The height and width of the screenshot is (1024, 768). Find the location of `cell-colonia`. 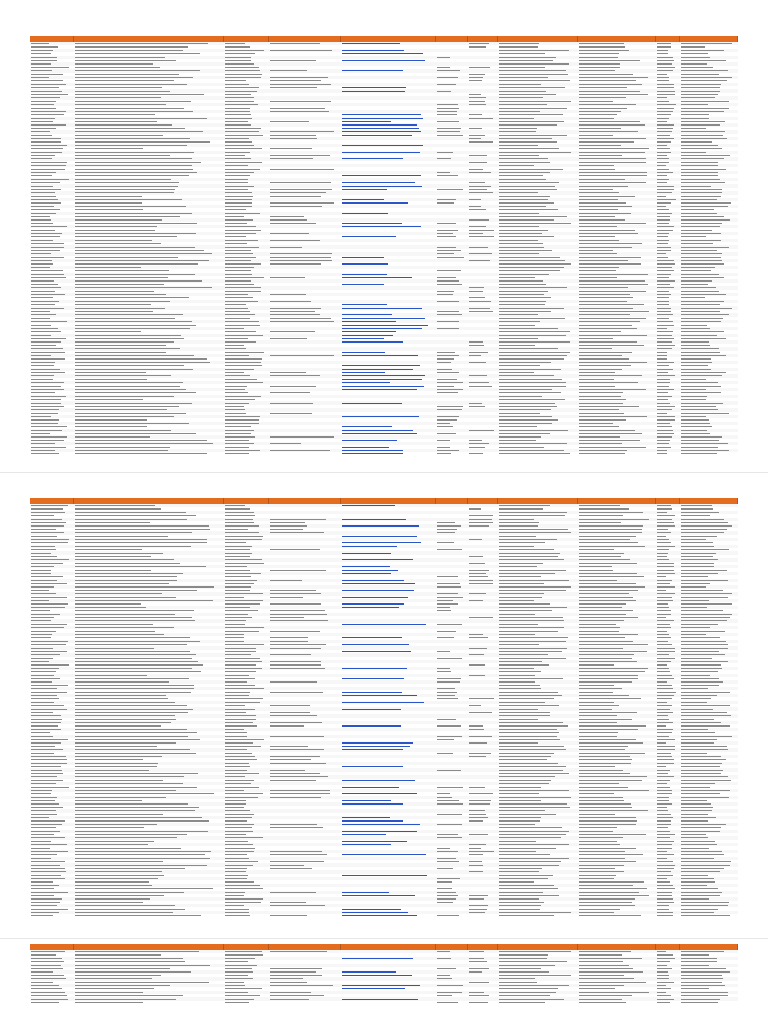

cell-colonia is located at coordinates (617, 70).